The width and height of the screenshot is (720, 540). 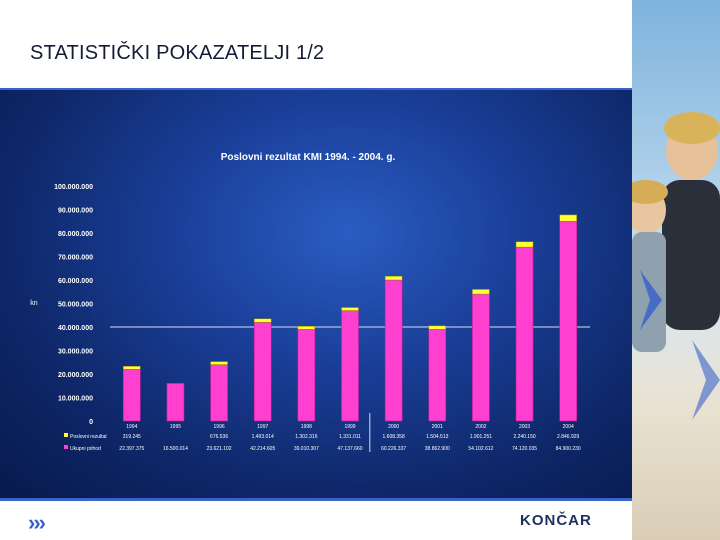 I want to click on data-table-value: 1.302.316, so click(x=306, y=437).